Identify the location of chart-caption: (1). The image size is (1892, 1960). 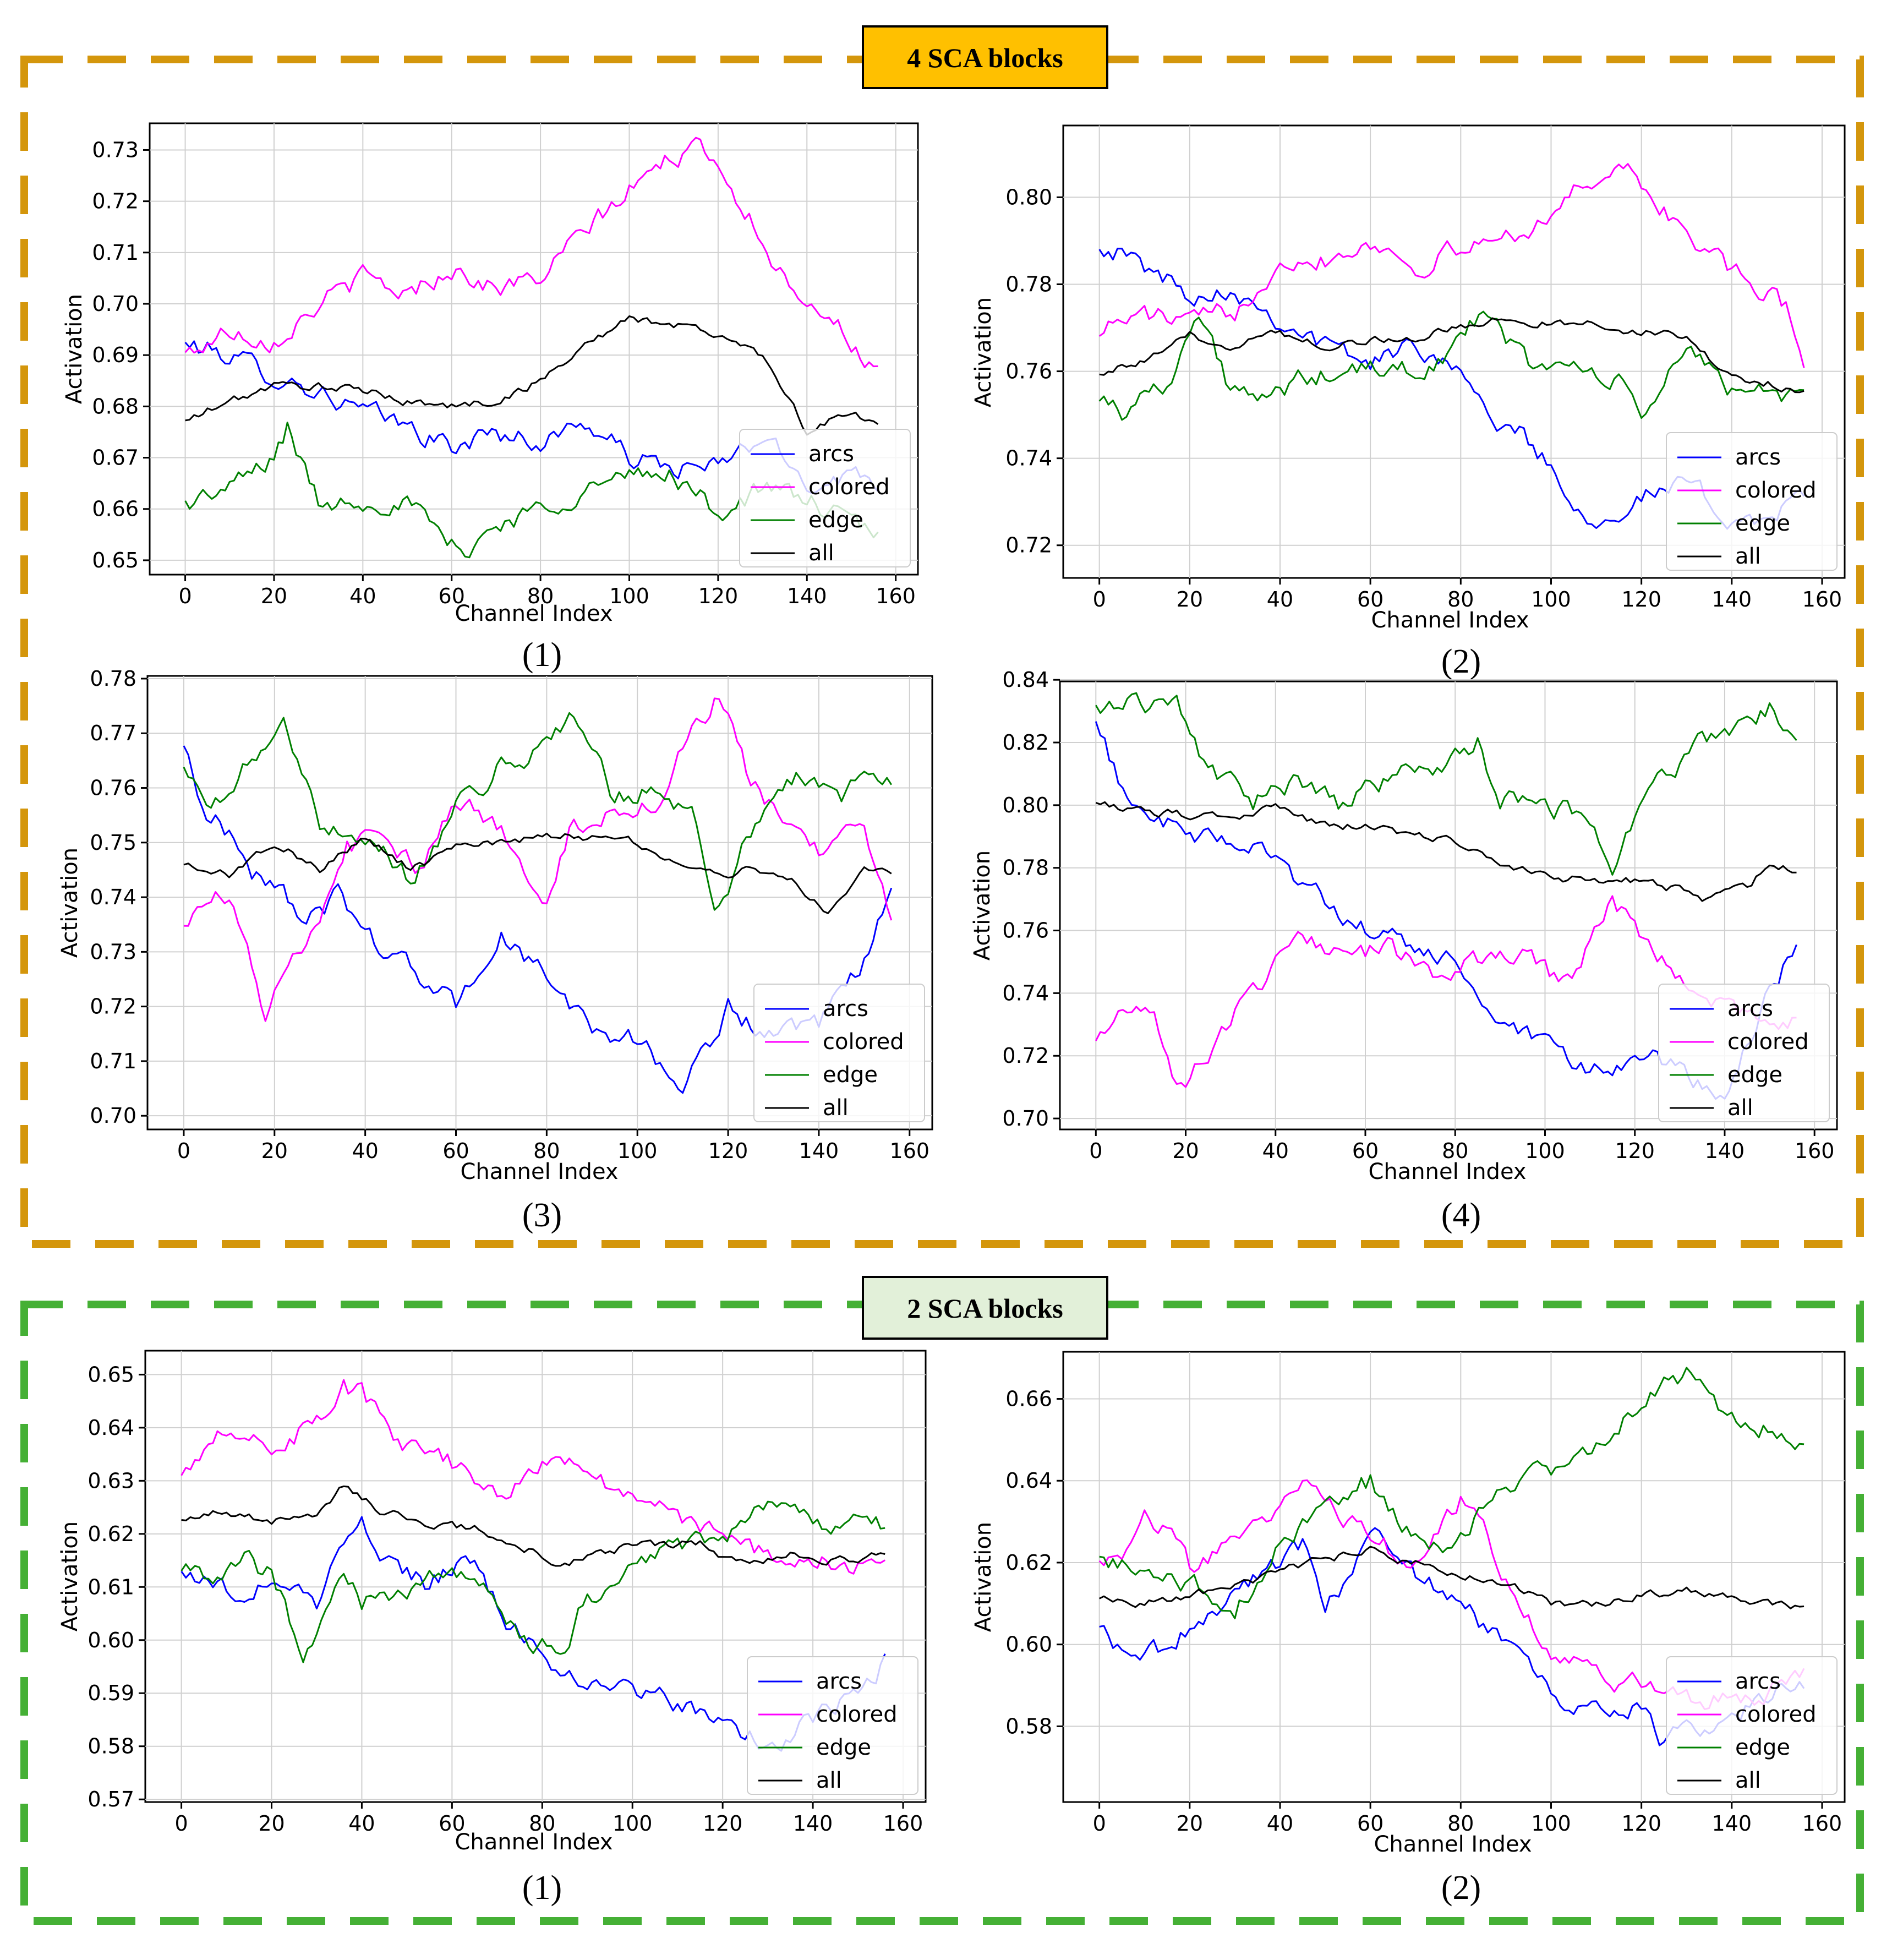
(542, 1888).